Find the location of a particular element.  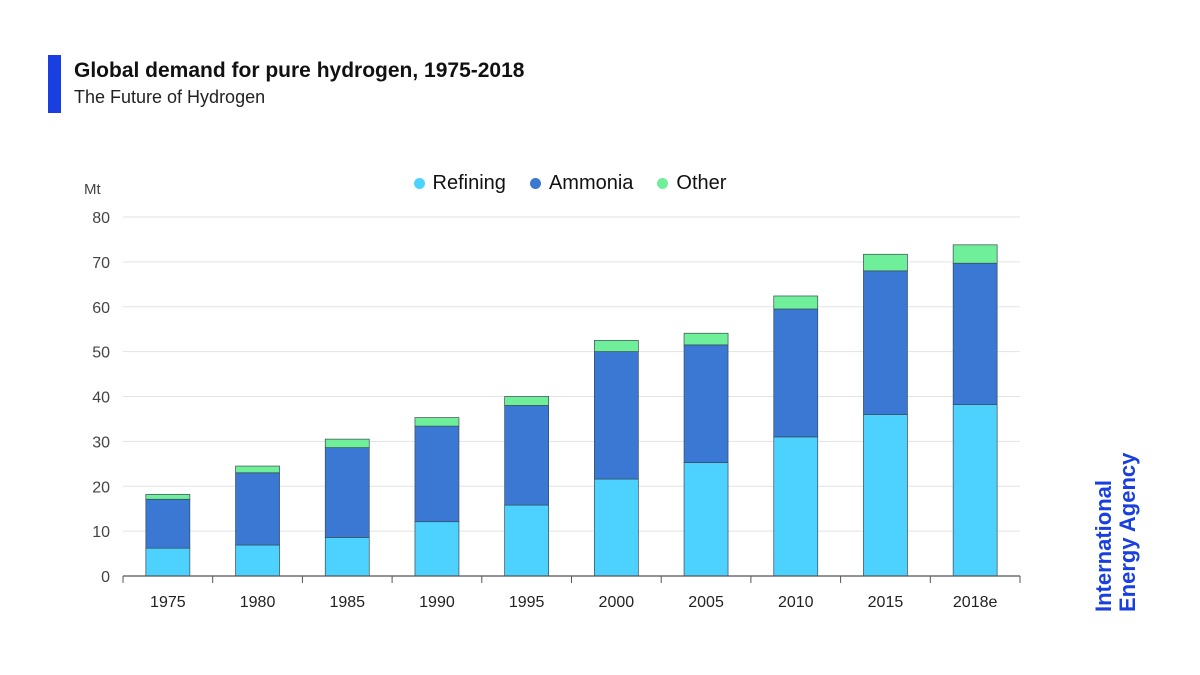

bar-other-2018e is located at coordinates (975, 254).